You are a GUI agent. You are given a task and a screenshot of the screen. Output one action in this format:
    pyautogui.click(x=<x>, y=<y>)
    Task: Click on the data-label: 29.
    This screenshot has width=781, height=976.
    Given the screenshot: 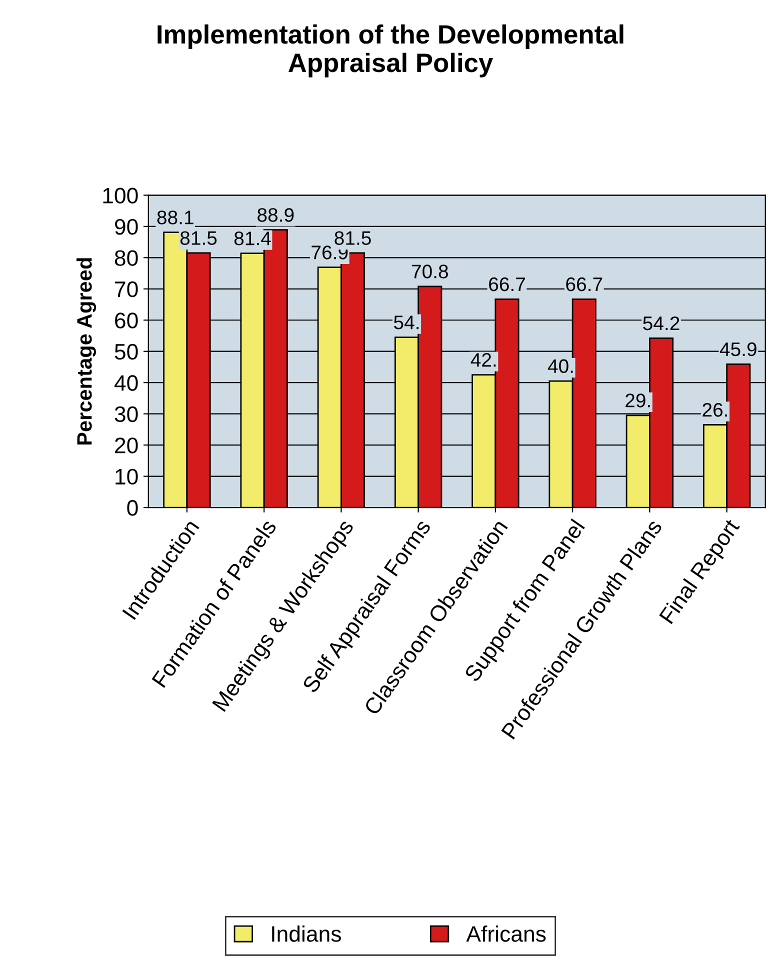 What is the action you would take?
    pyautogui.click(x=638, y=401)
    